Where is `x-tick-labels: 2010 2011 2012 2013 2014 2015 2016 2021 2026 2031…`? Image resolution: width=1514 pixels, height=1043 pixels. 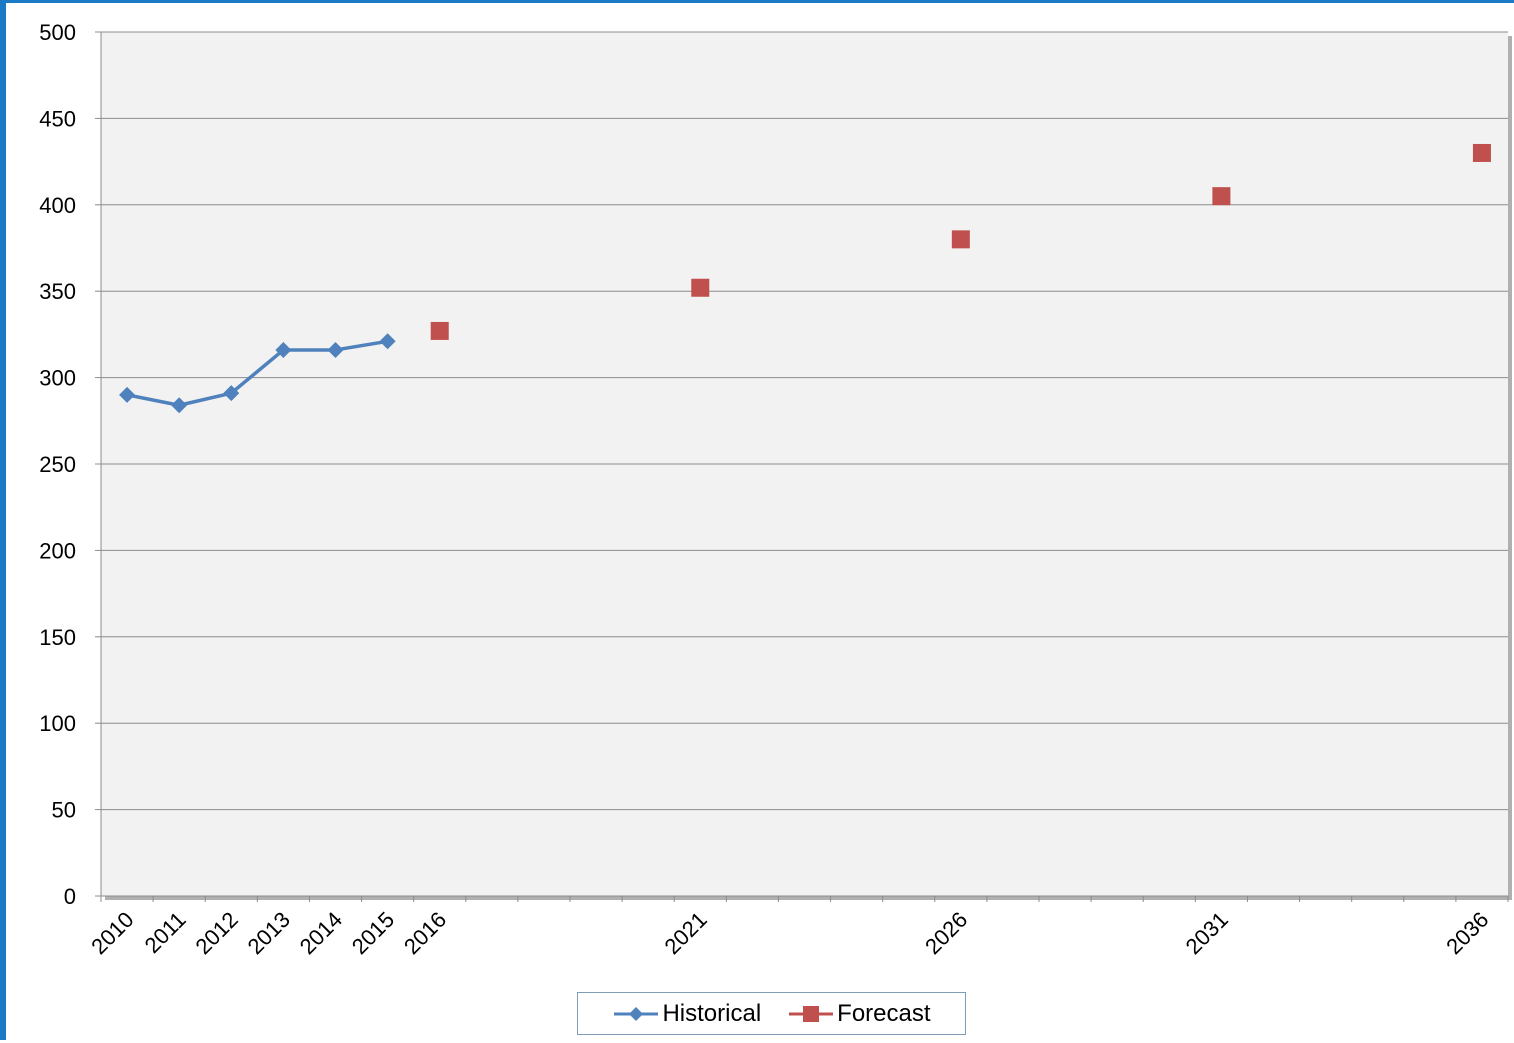
x-tick-labels: 2010 2011 2012 2013 2014 2015 2016 2021 2026 2031… is located at coordinates (789, 933).